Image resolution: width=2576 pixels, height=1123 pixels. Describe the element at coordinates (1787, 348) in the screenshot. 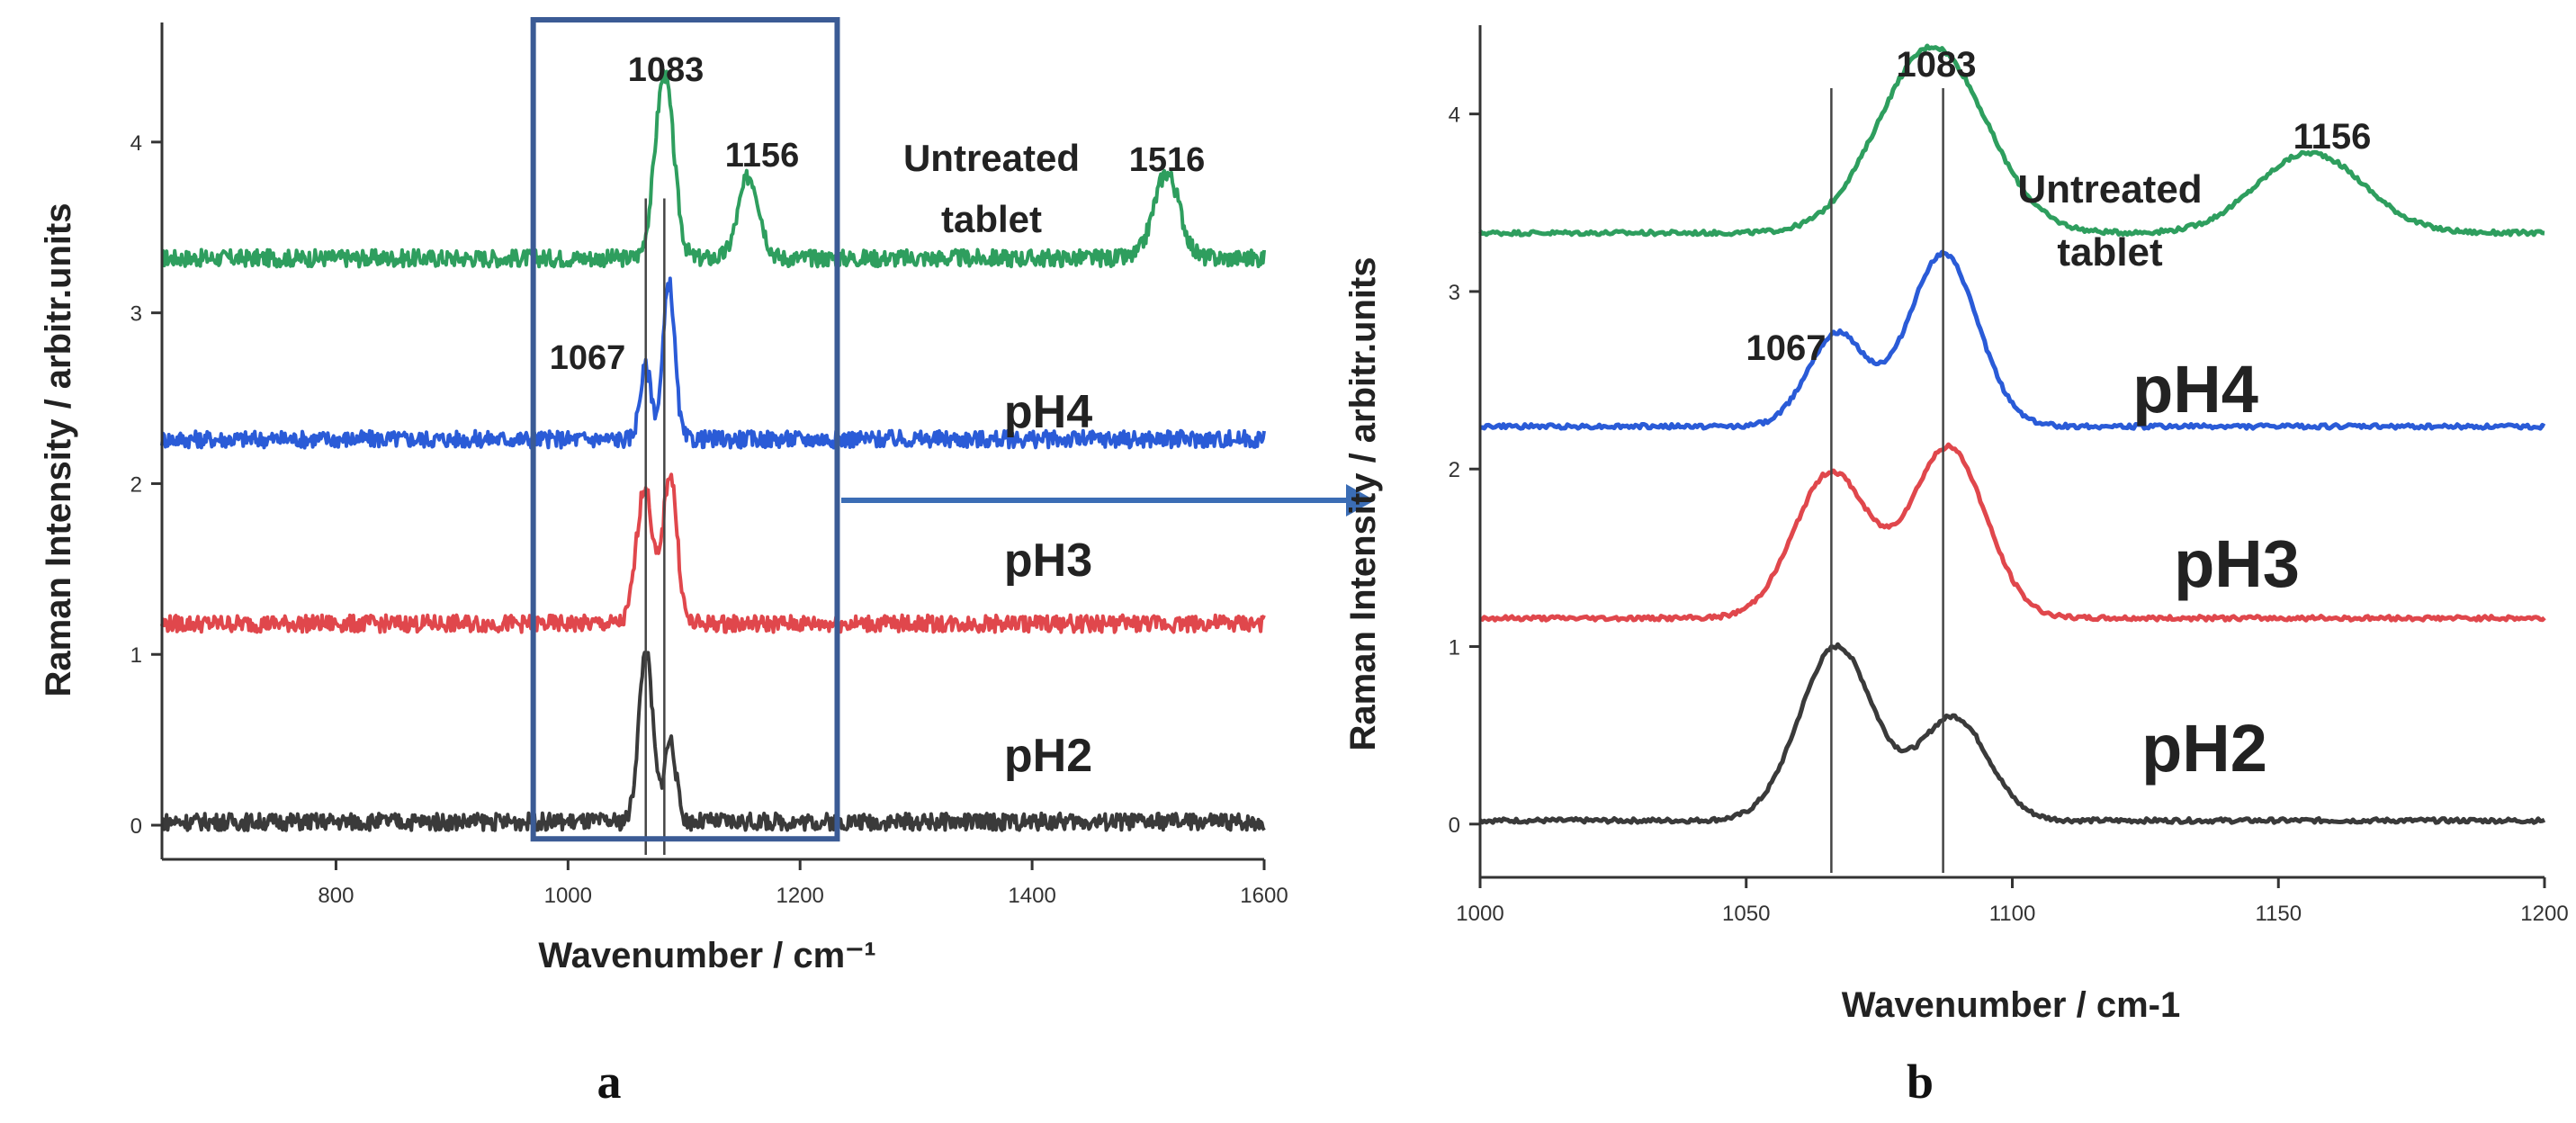

I see `peak-label-1067-b: 1067` at that location.